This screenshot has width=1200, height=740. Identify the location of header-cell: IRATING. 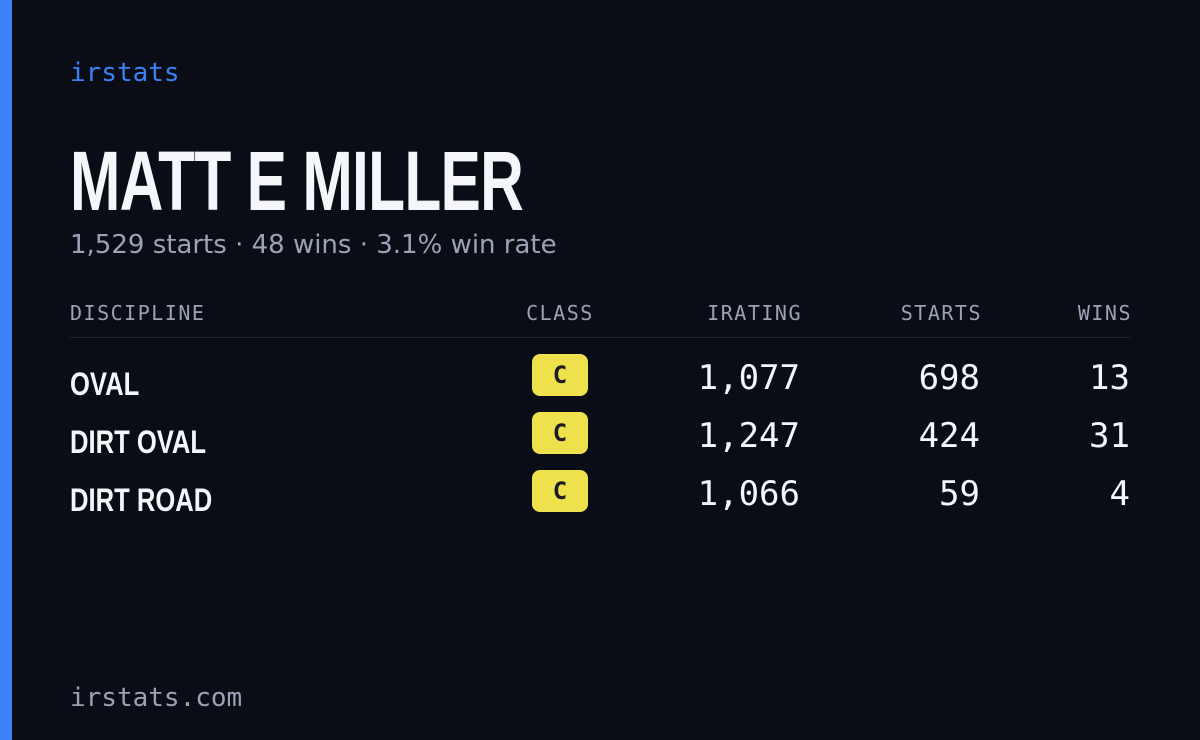
(754, 313).